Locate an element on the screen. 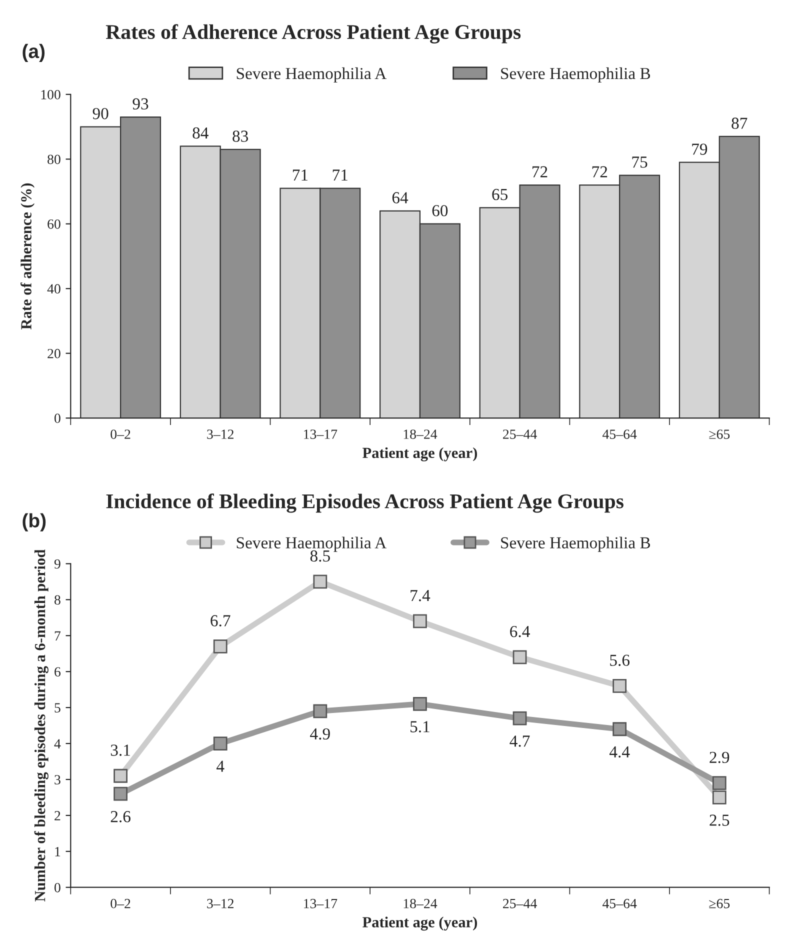 Image resolution: width=785 pixels, height=944 pixels. data-label: 83 is located at coordinates (240, 136).